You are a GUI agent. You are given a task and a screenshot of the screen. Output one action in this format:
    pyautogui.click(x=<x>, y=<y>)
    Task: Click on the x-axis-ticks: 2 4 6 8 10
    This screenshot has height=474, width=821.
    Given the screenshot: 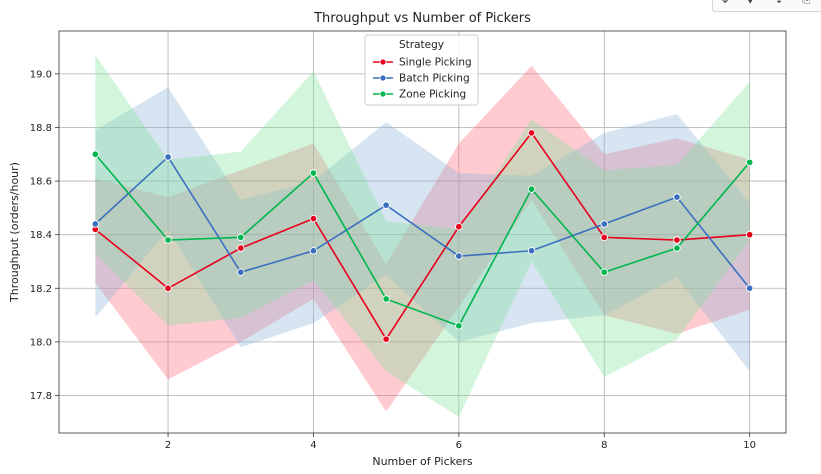 What is the action you would take?
    pyautogui.click(x=460, y=442)
    